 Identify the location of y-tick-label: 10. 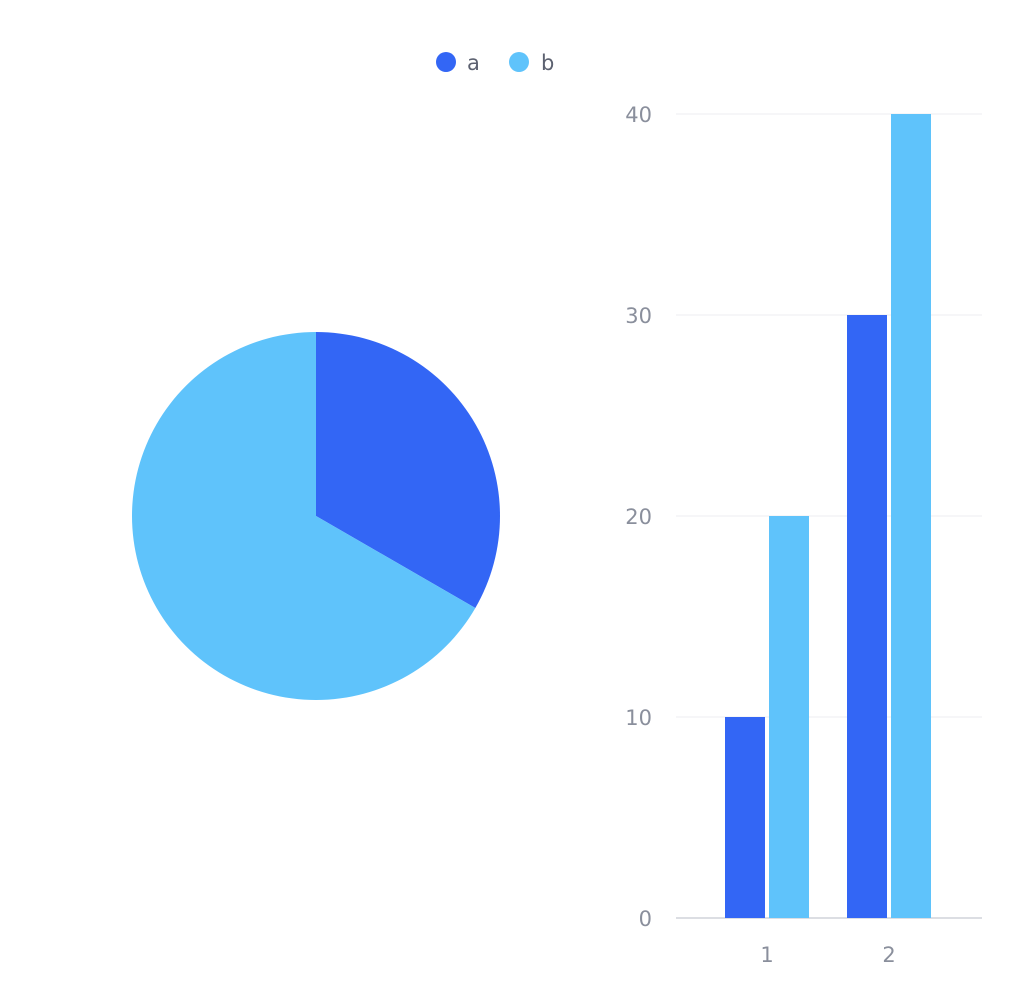
(638, 718).